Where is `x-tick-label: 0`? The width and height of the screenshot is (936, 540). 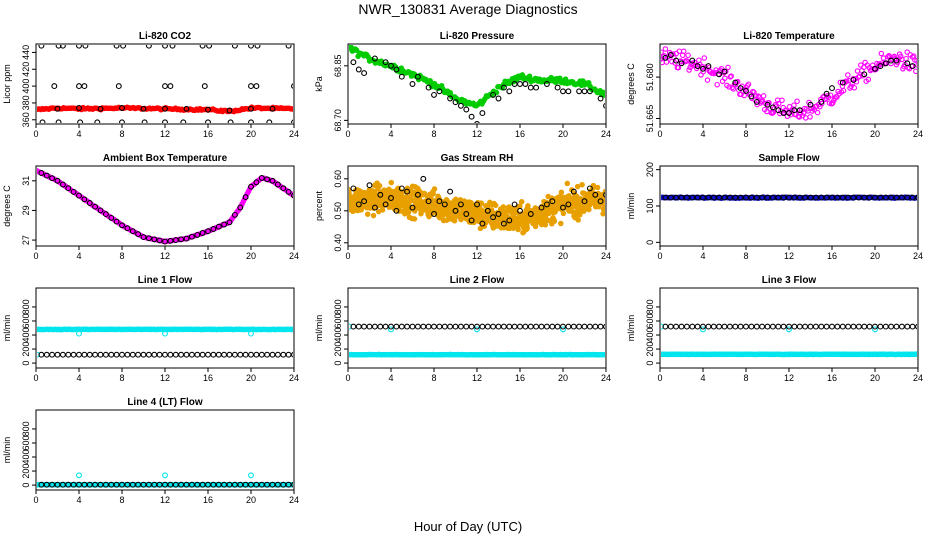 x-tick-label: 0 is located at coordinates (347, 256).